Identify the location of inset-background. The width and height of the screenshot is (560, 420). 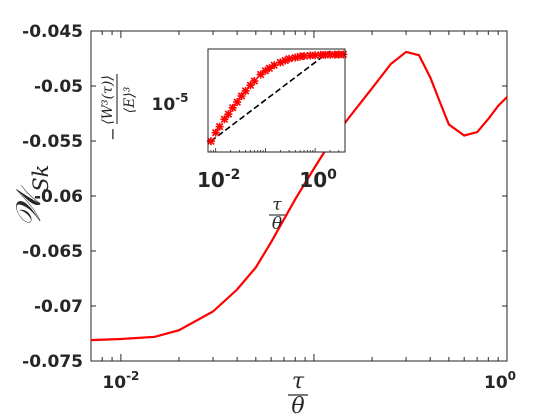
(276, 100).